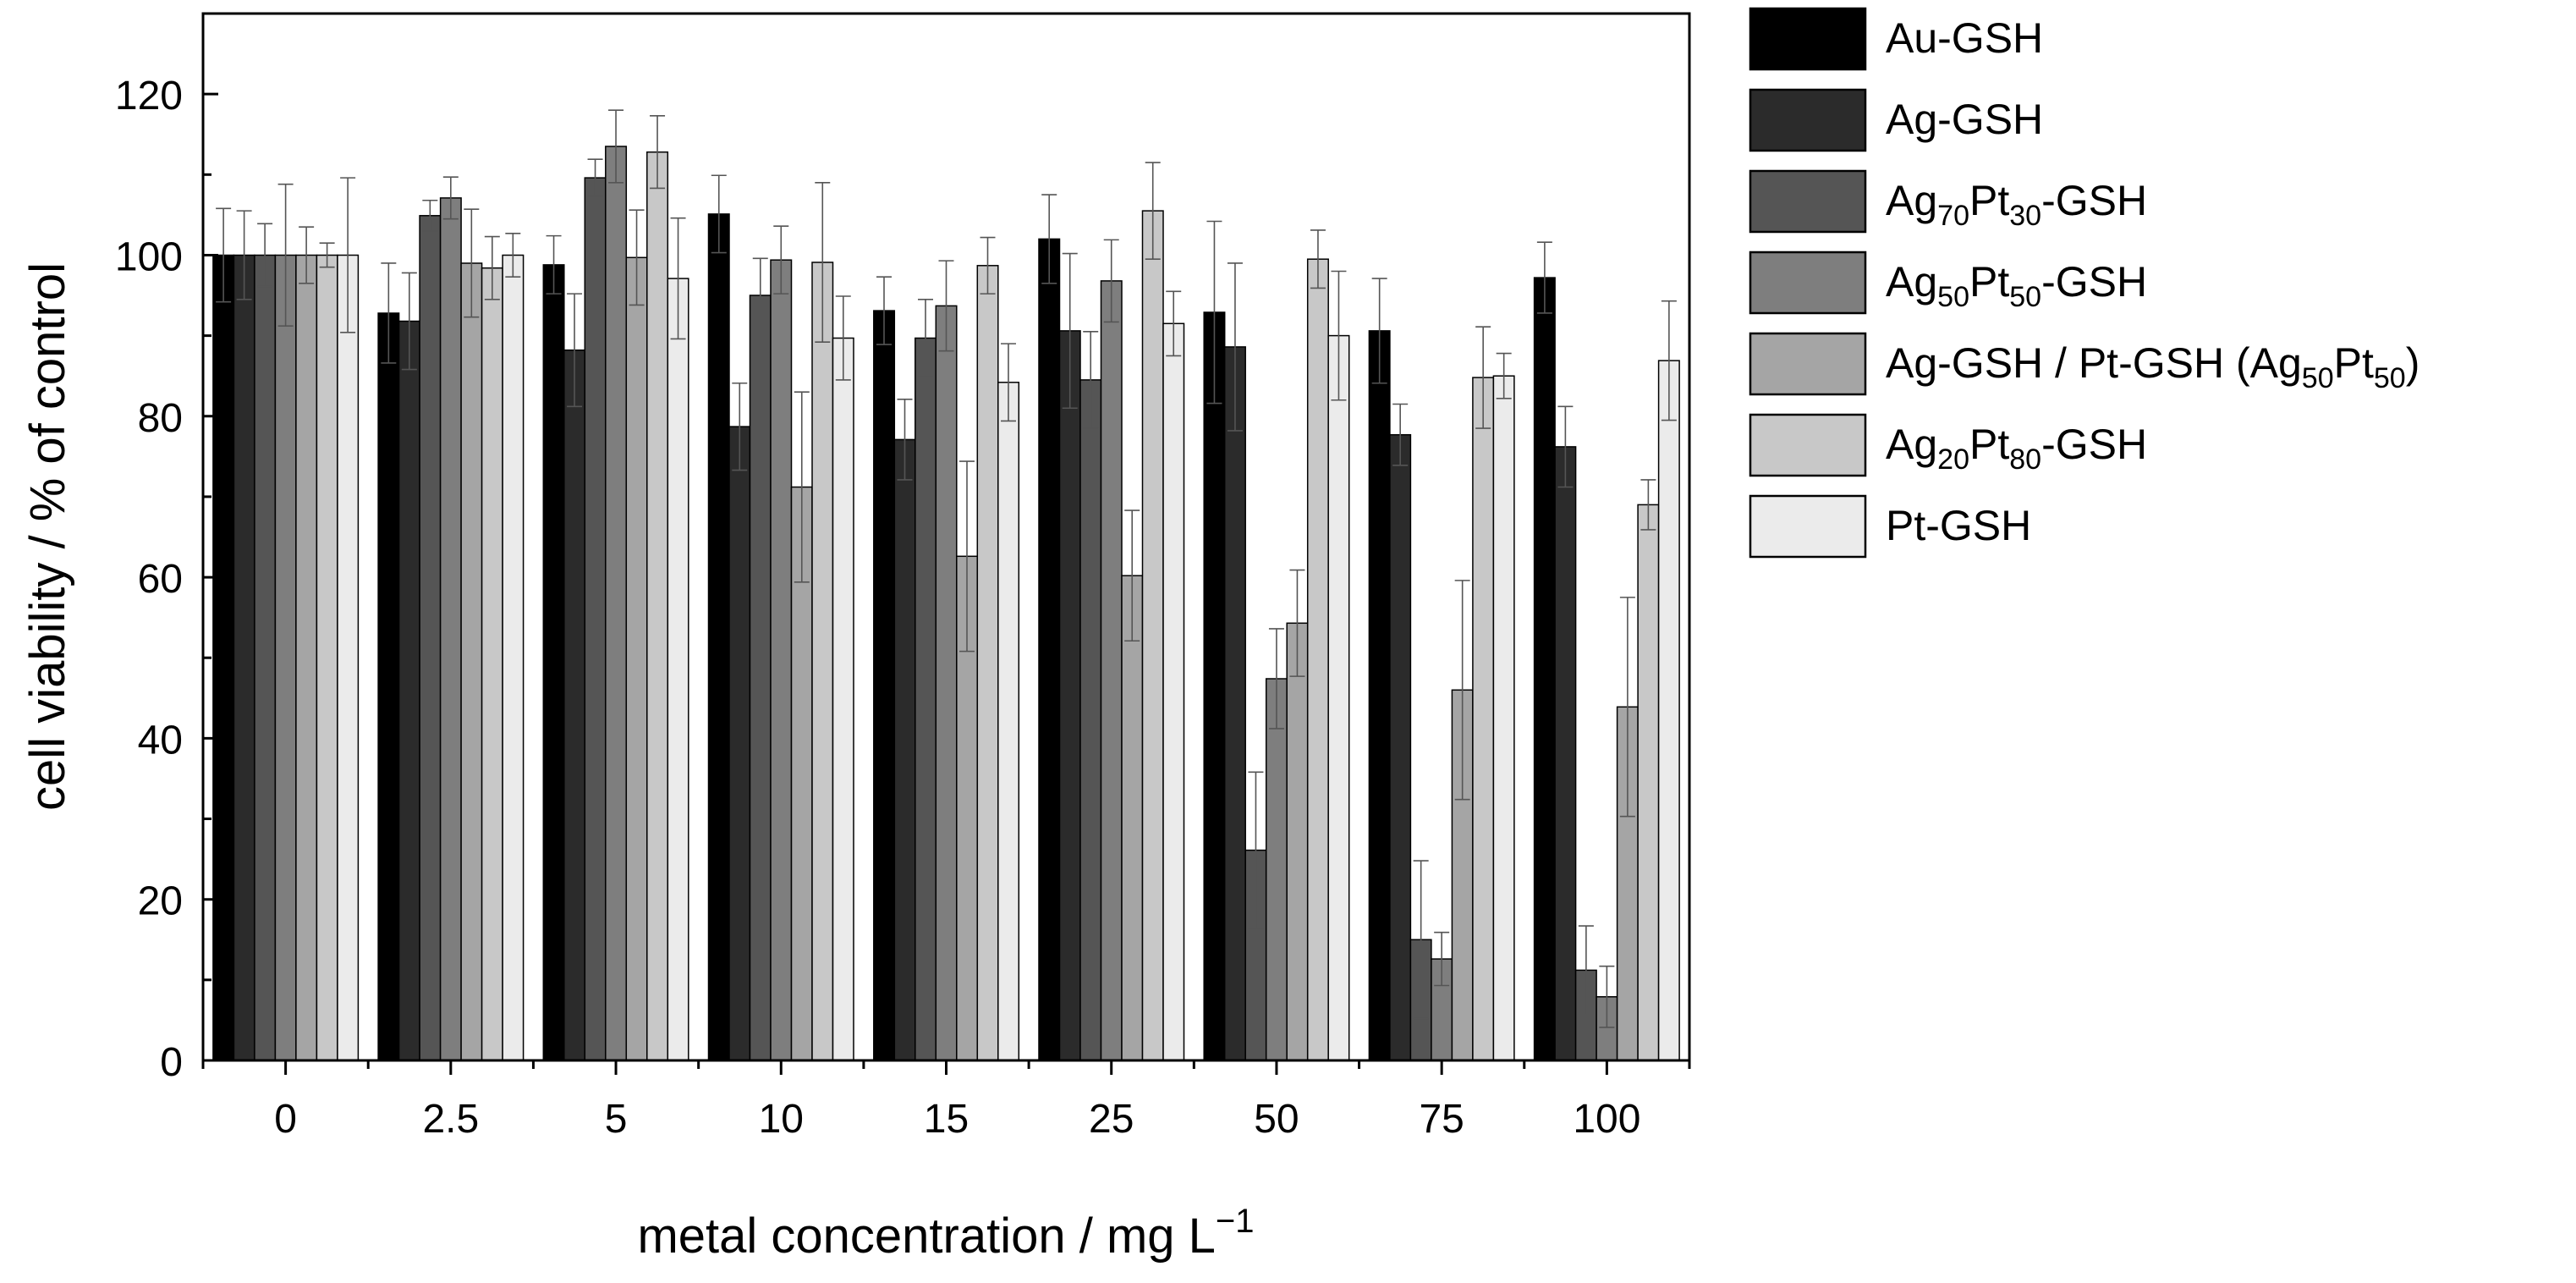 Image resolution: width=2576 pixels, height=1283 pixels. I want to click on legend-label: Au-GSH, so click(1964, 38).